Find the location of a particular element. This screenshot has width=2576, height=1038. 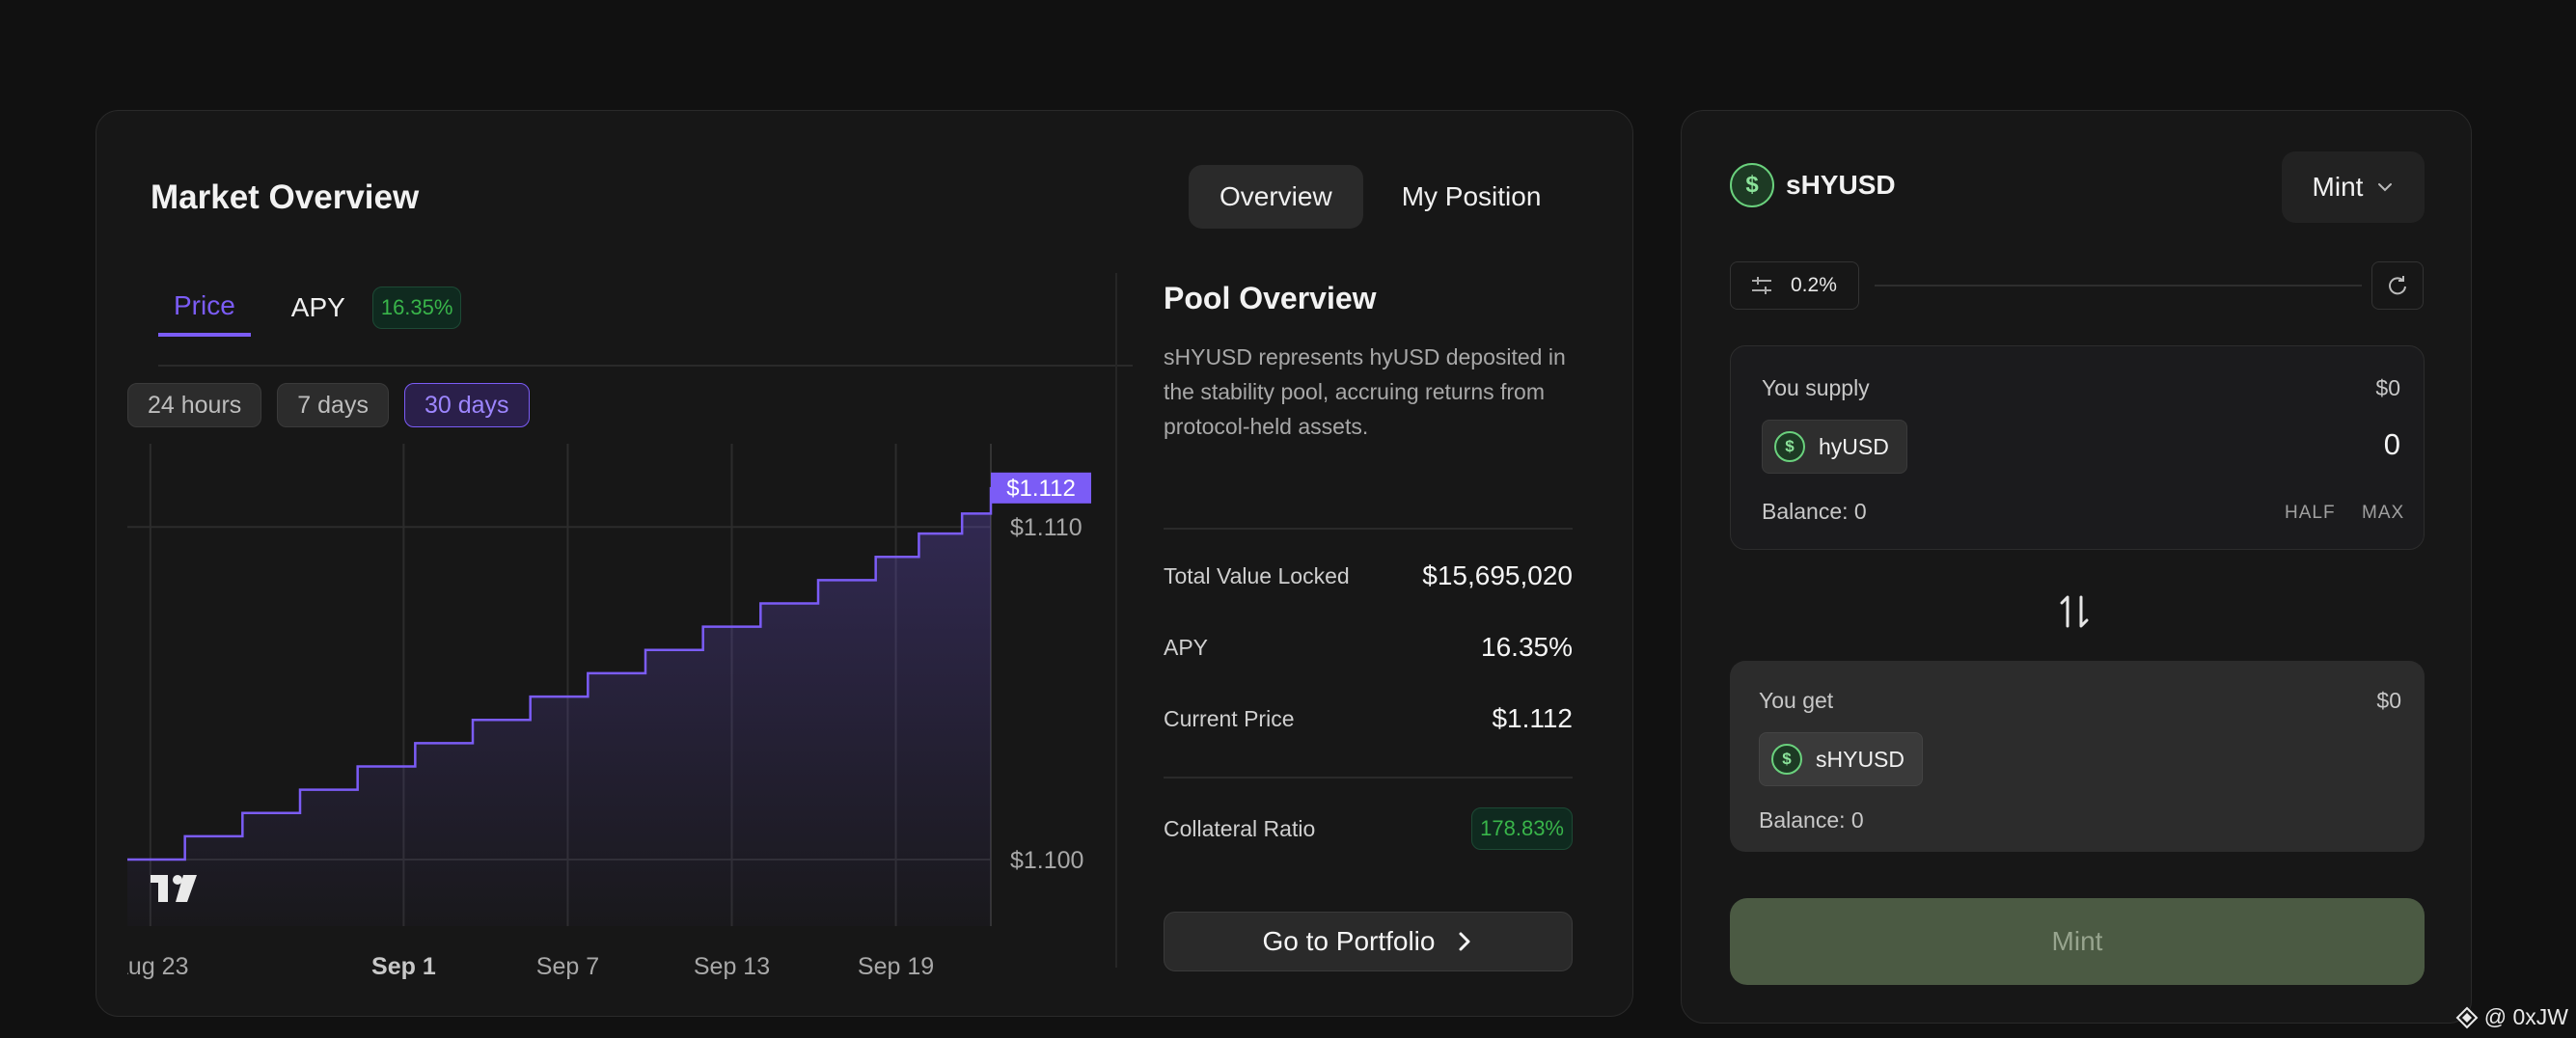

range-selector: 24 hours 7 days 30 days is located at coordinates (328, 405).